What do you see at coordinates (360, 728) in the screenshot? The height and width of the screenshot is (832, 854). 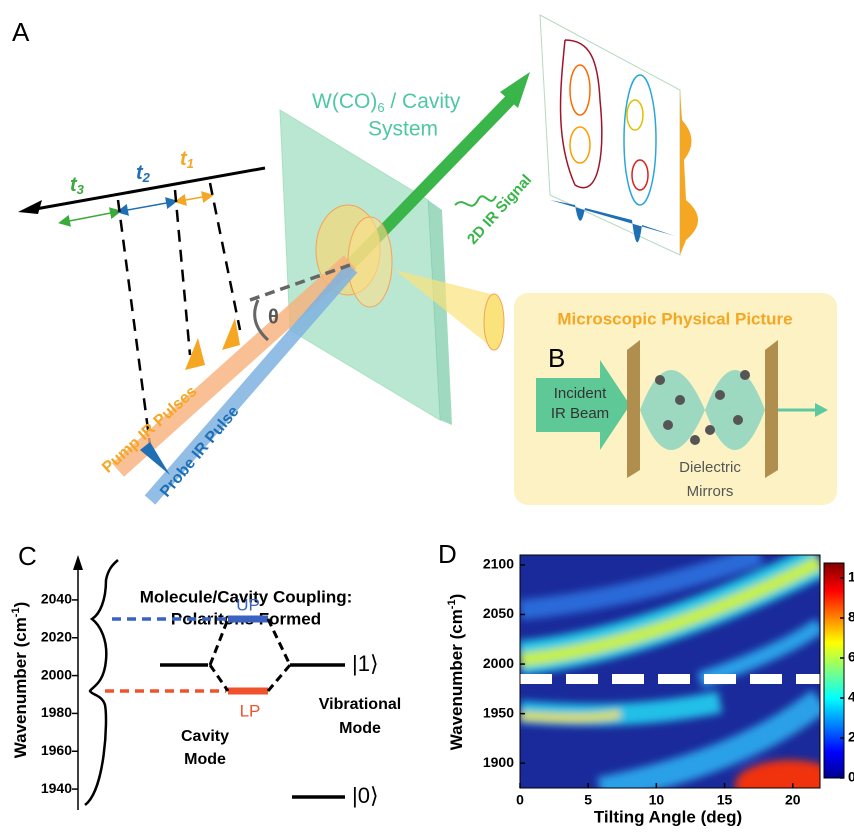 I see `vibration-label: Mode` at bounding box center [360, 728].